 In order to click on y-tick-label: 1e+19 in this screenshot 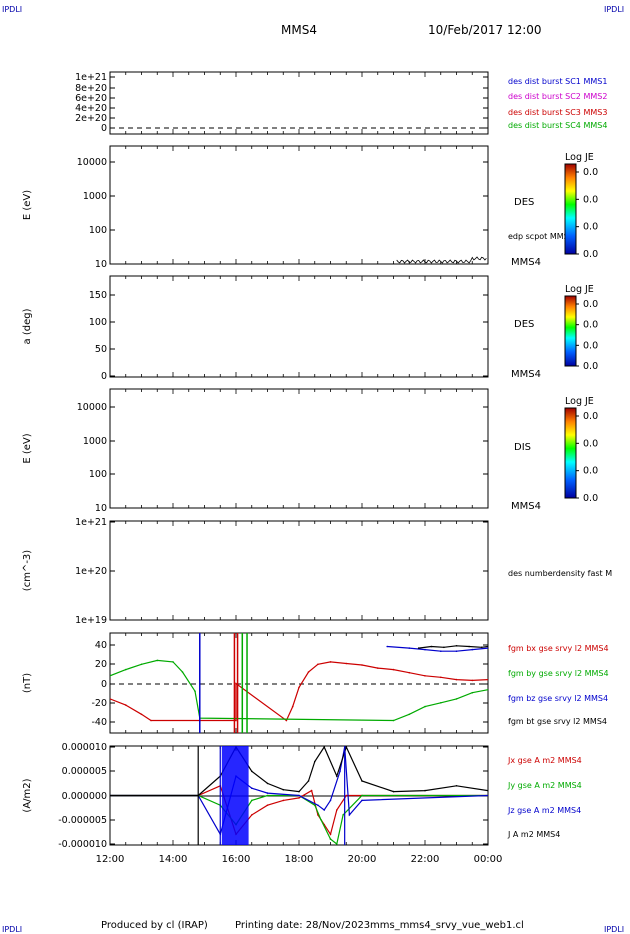, I will do `click(91, 620)`.